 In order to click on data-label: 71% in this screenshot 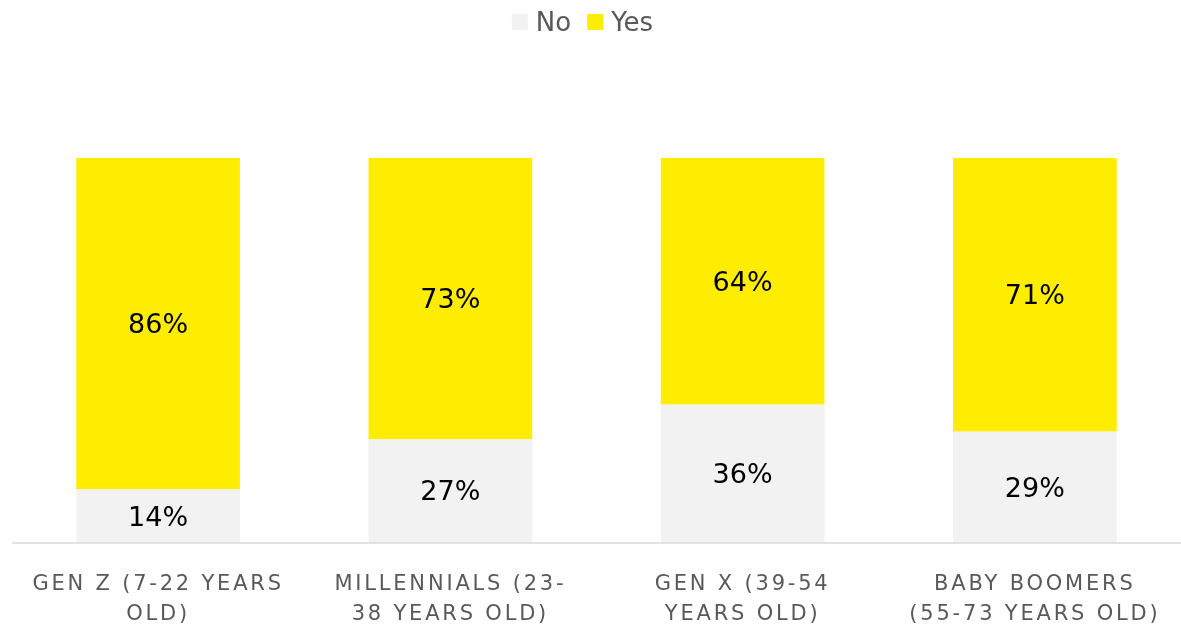, I will do `click(1034, 295)`.